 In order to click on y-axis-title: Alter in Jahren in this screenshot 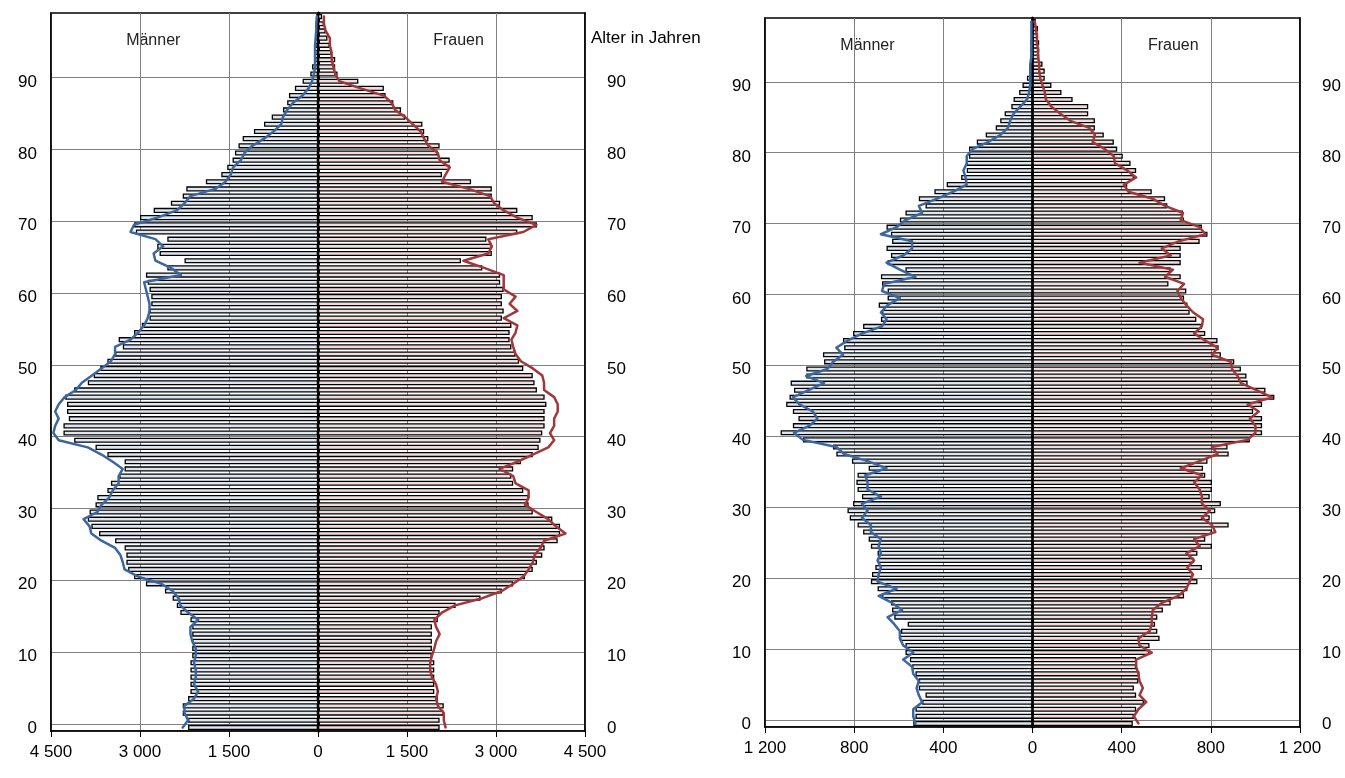, I will do `click(646, 37)`.